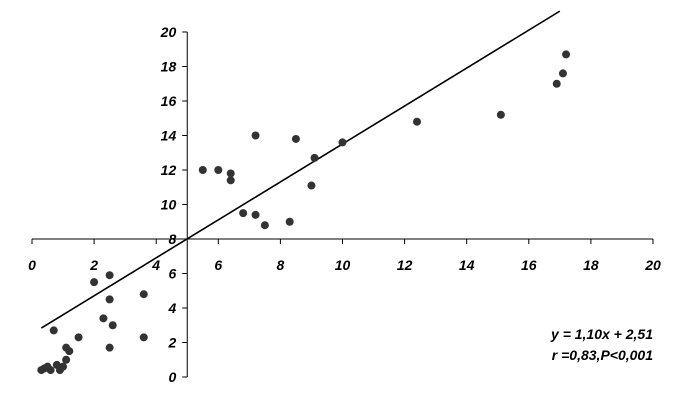  What do you see at coordinates (467, 265) in the screenshot?
I see `x-tick-label: 14` at bounding box center [467, 265].